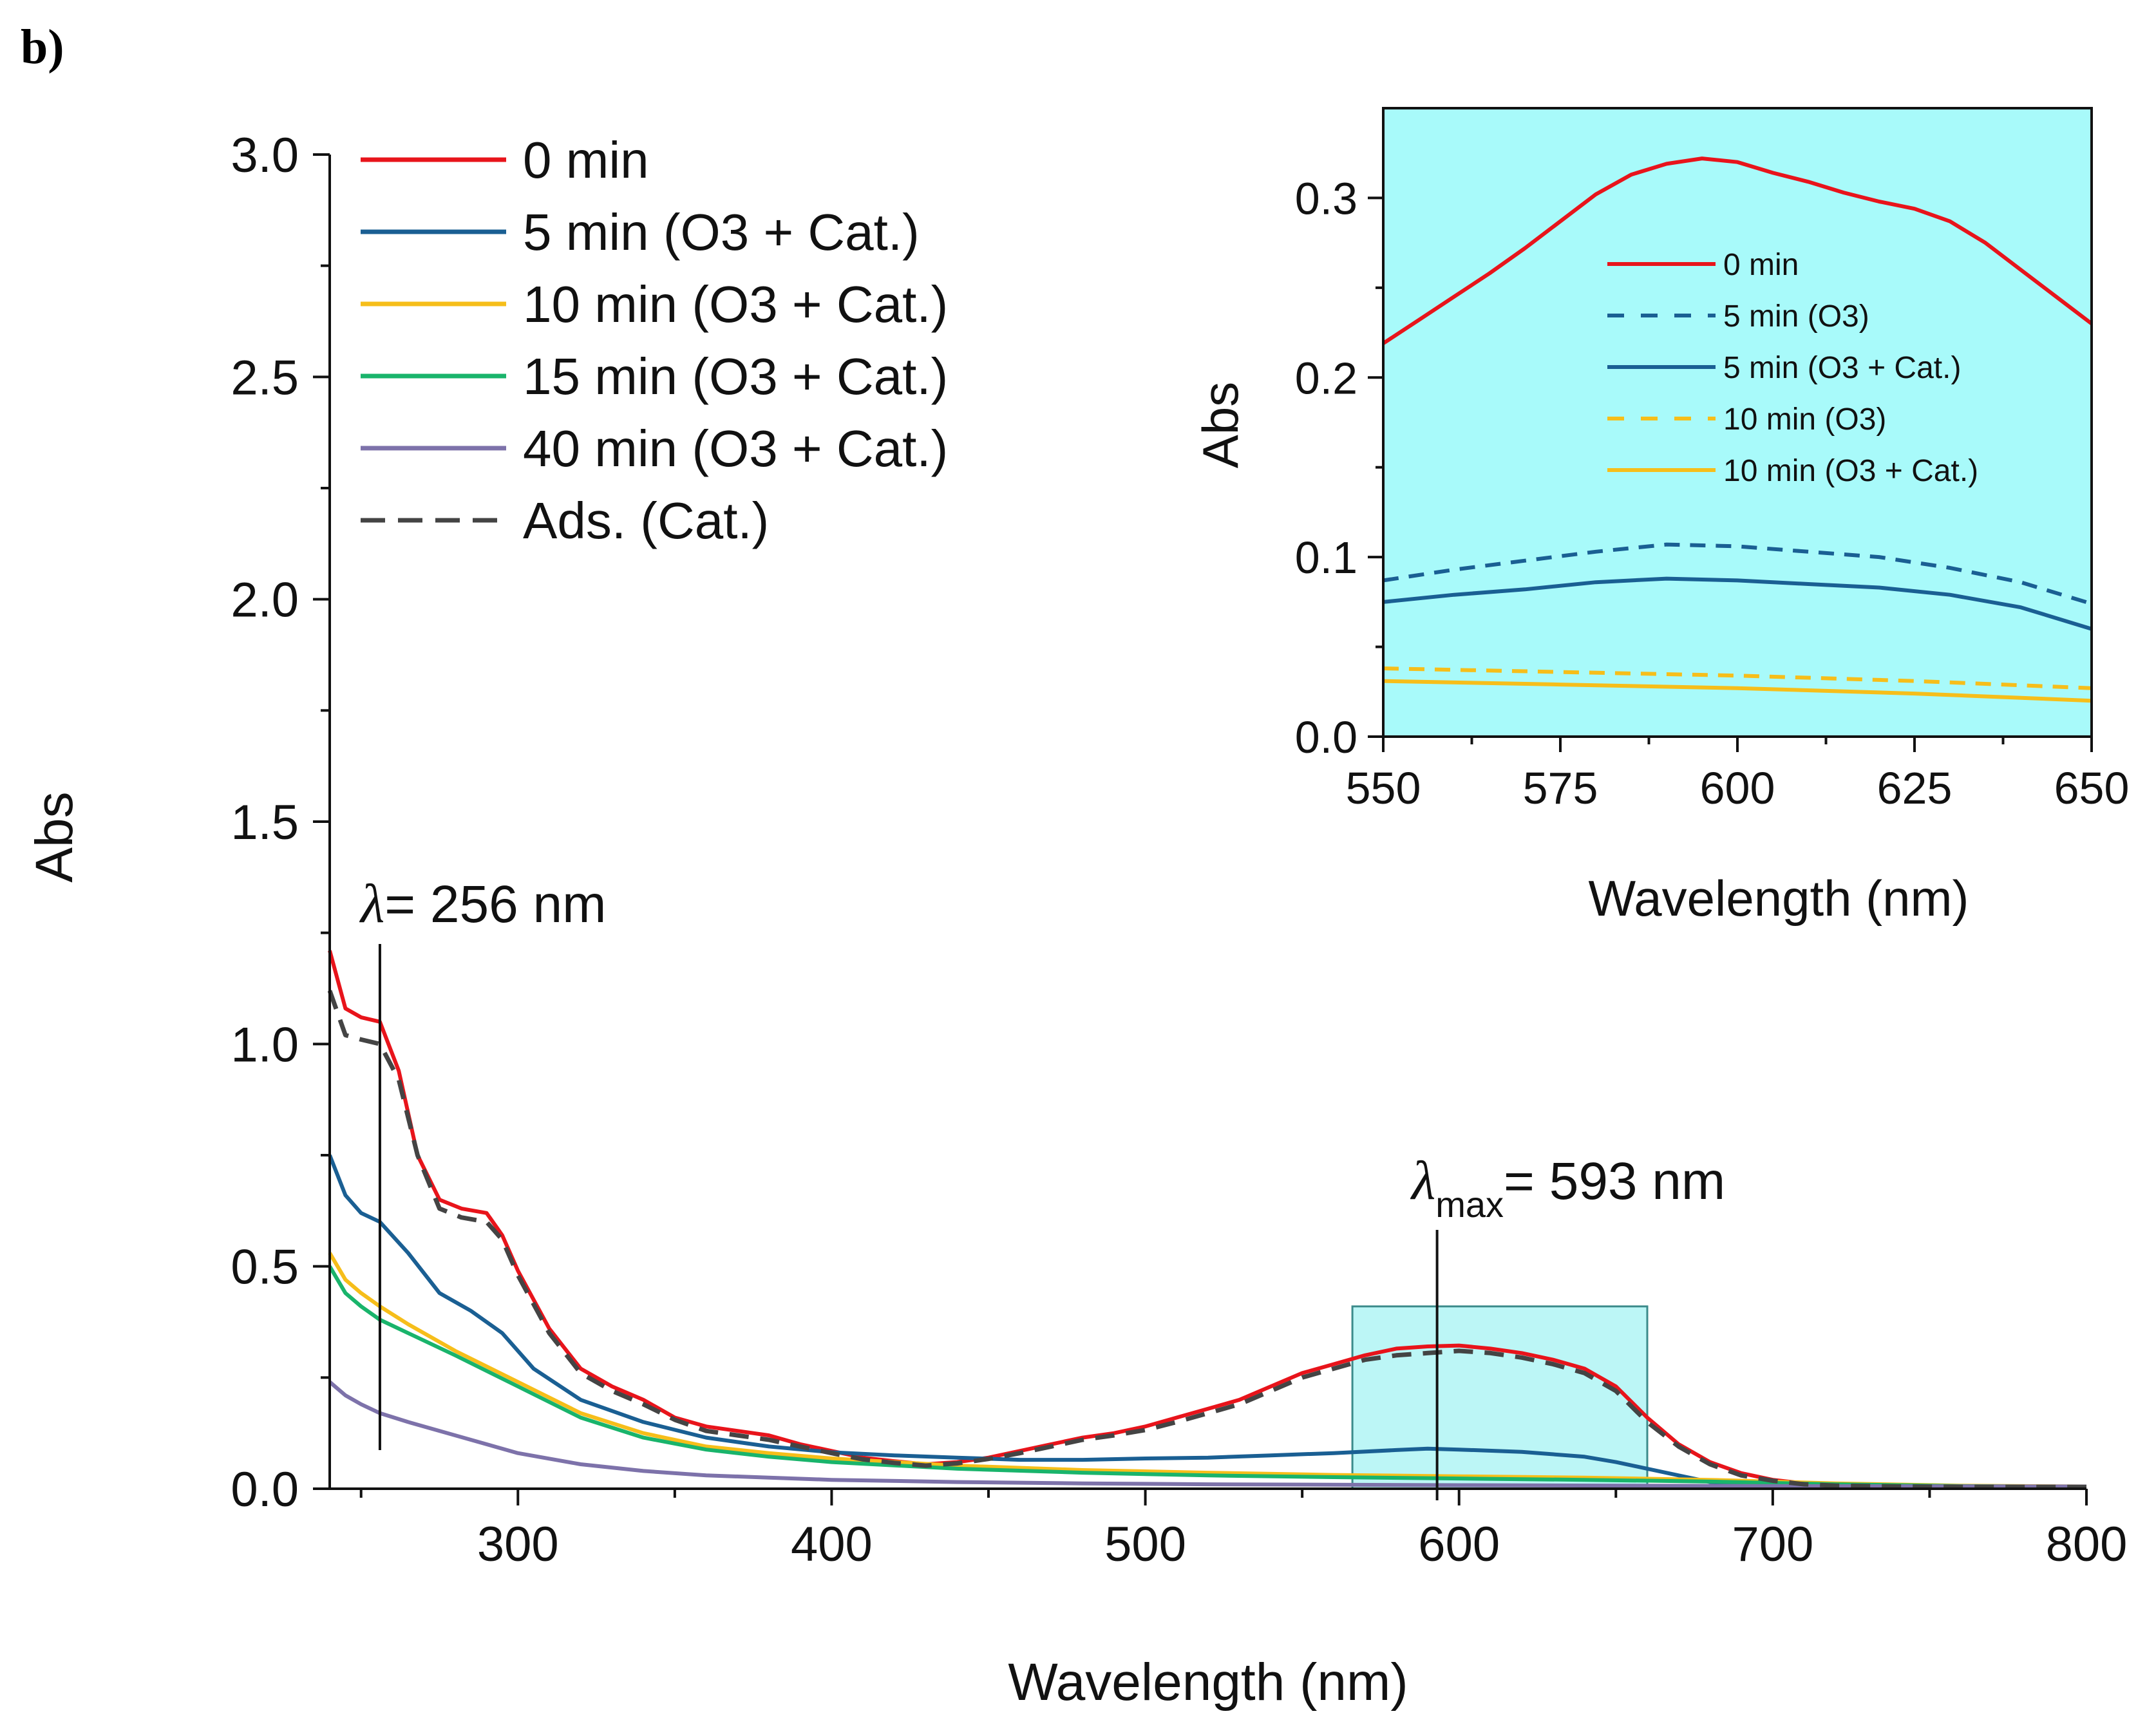 Image resolution: width=2156 pixels, height=1736 pixels. What do you see at coordinates (1208, 1683) in the screenshot?
I see `main-x-axis-title: Wavelength (nm)` at bounding box center [1208, 1683].